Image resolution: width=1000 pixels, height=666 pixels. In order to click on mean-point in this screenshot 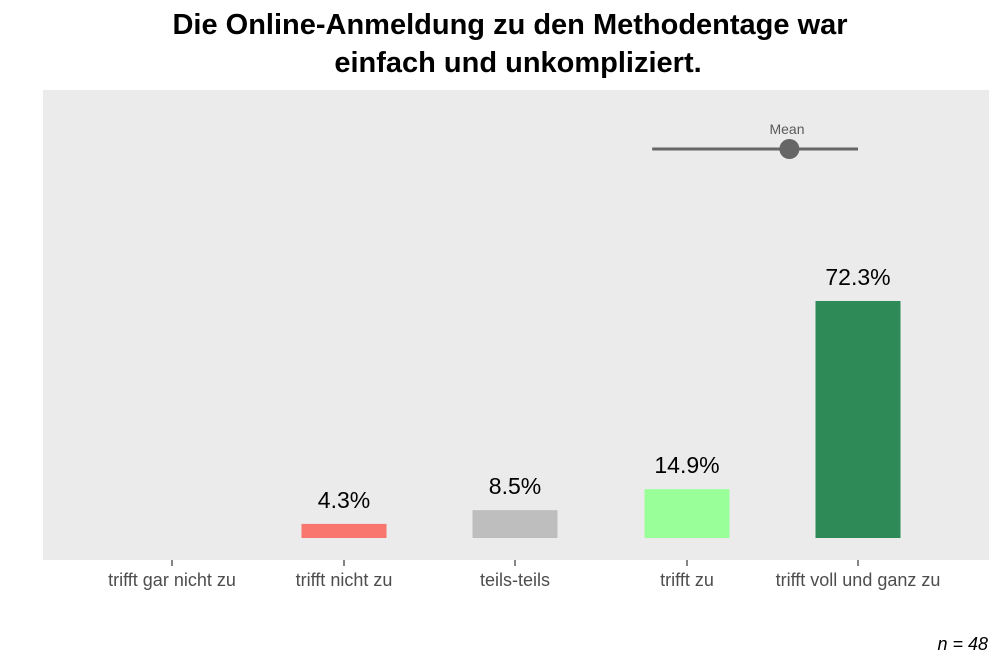, I will do `click(789, 149)`.